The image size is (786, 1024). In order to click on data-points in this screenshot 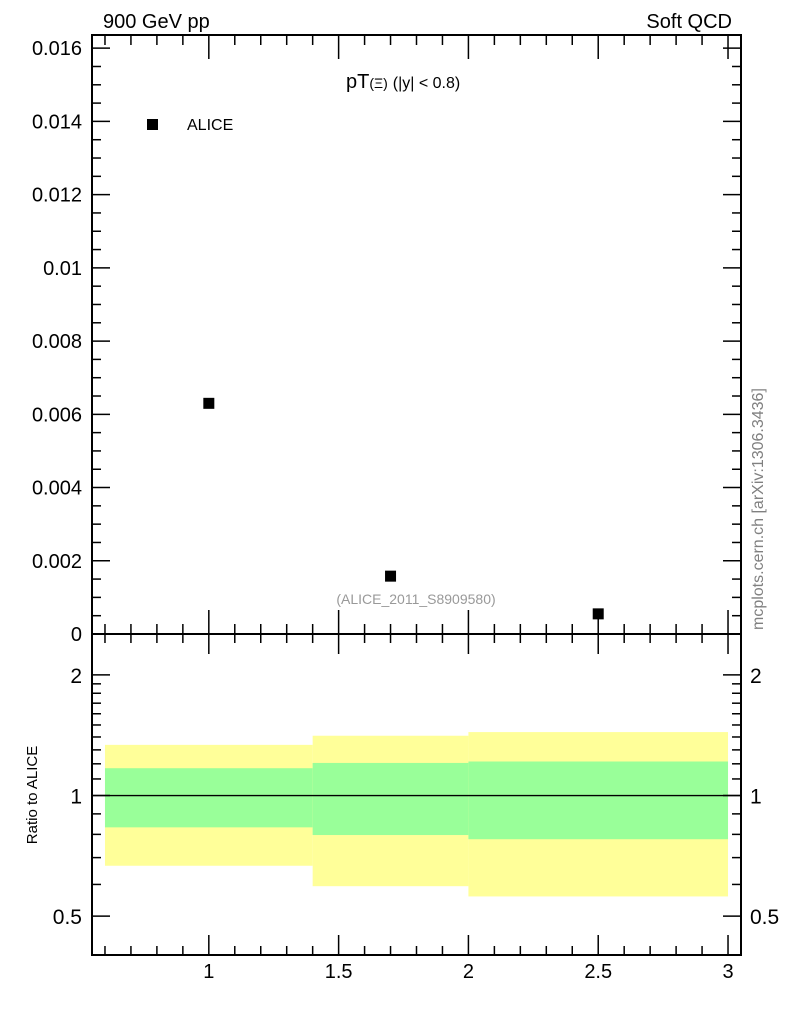, I will do `click(403, 508)`.